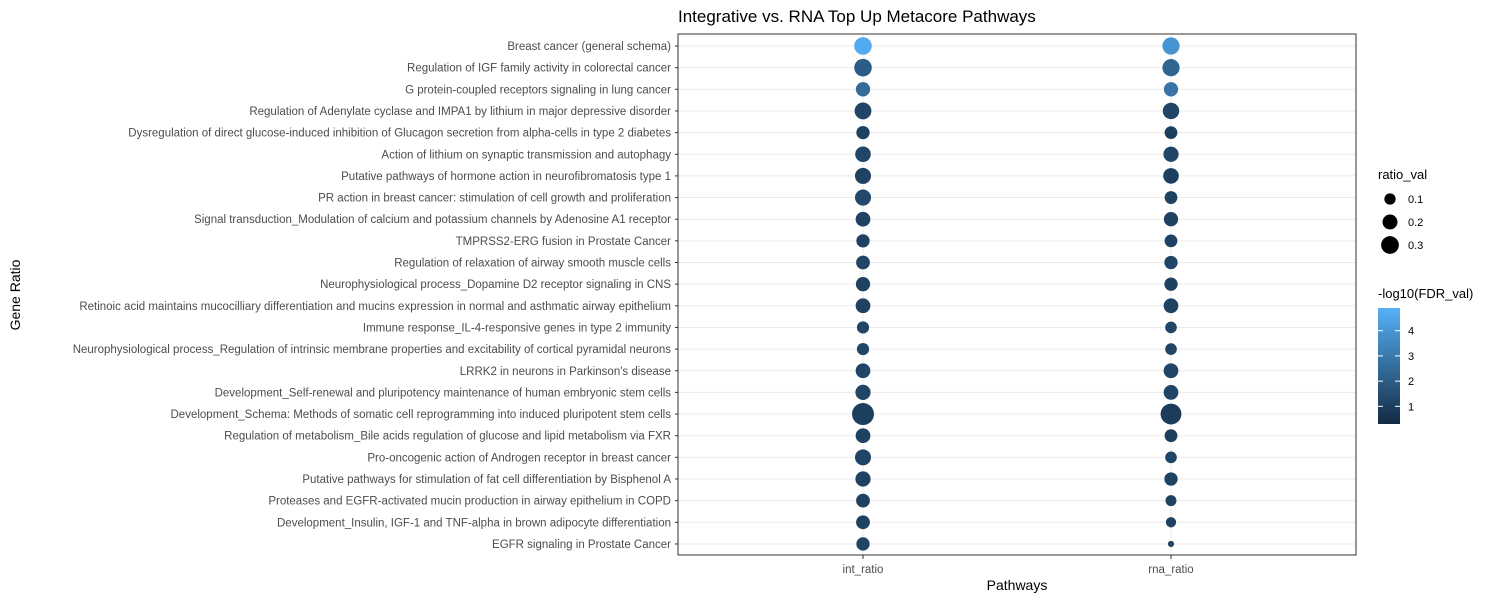  Describe the element at coordinates (1415, 200) in the screenshot. I see `size-legend-label: 0.1` at that location.